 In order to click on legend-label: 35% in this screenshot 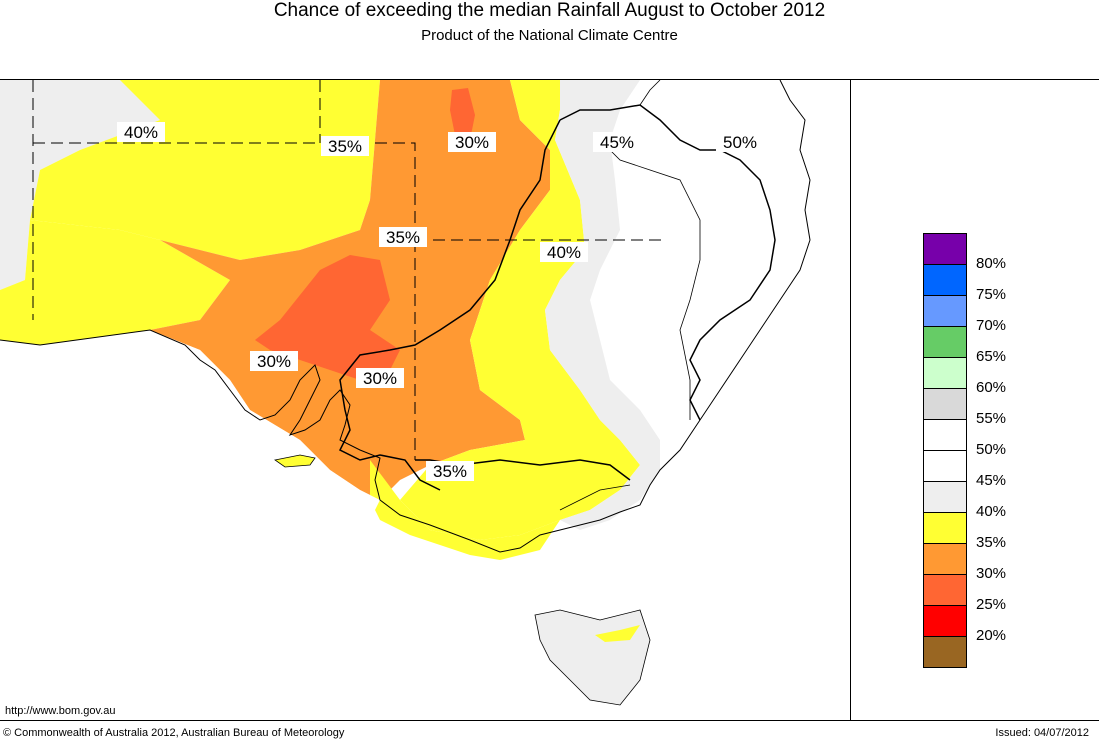, I will do `click(991, 542)`.